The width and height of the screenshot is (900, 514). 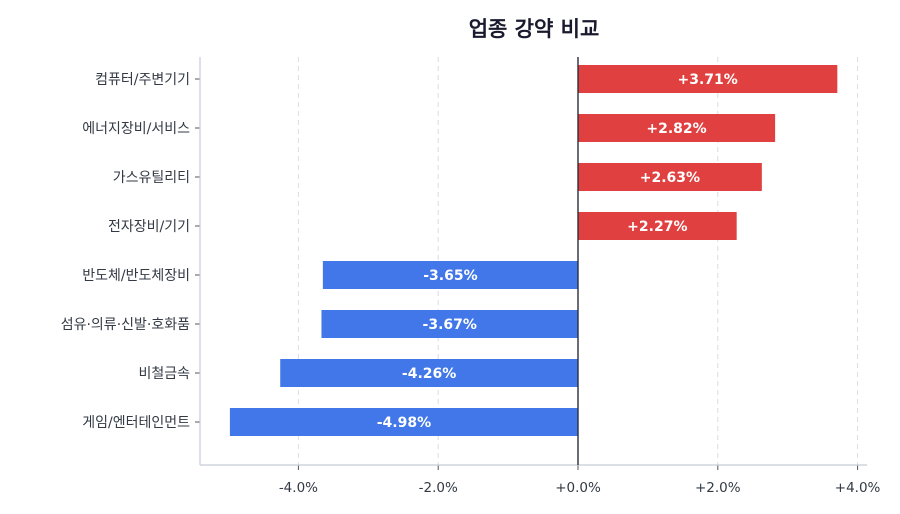 What do you see at coordinates (136, 423) in the screenshot?
I see `y-tick-label: 게임/엔터테인먼트` at bounding box center [136, 423].